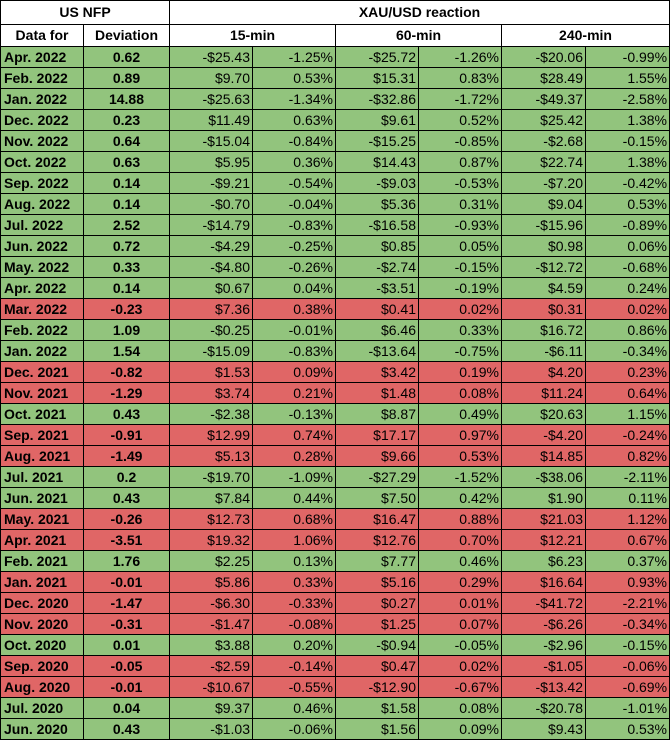  Describe the element at coordinates (543, 393) in the screenshot. I see `reaction-240min-dollar: $11.24` at that location.